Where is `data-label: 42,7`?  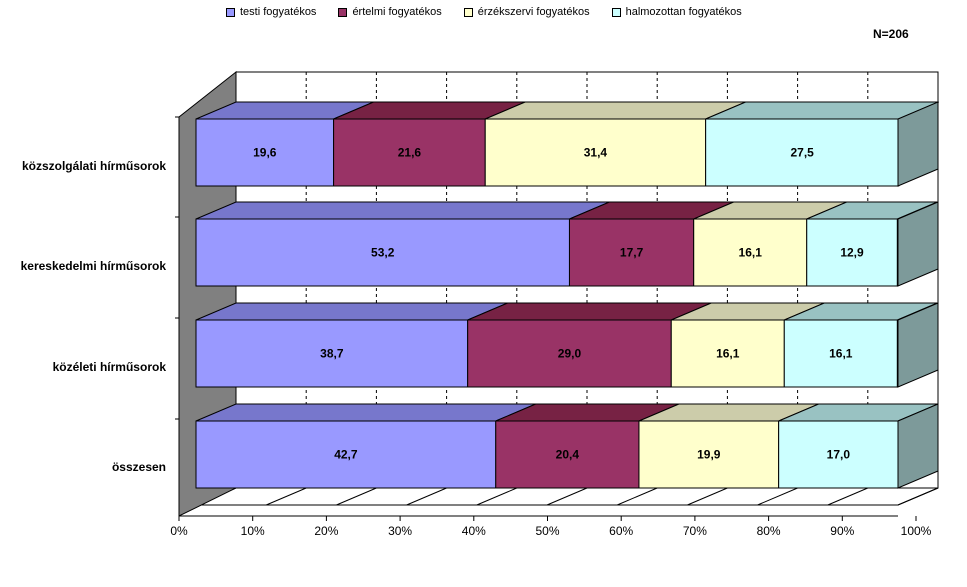
data-label: 42,7 is located at coordinates (346, 455).